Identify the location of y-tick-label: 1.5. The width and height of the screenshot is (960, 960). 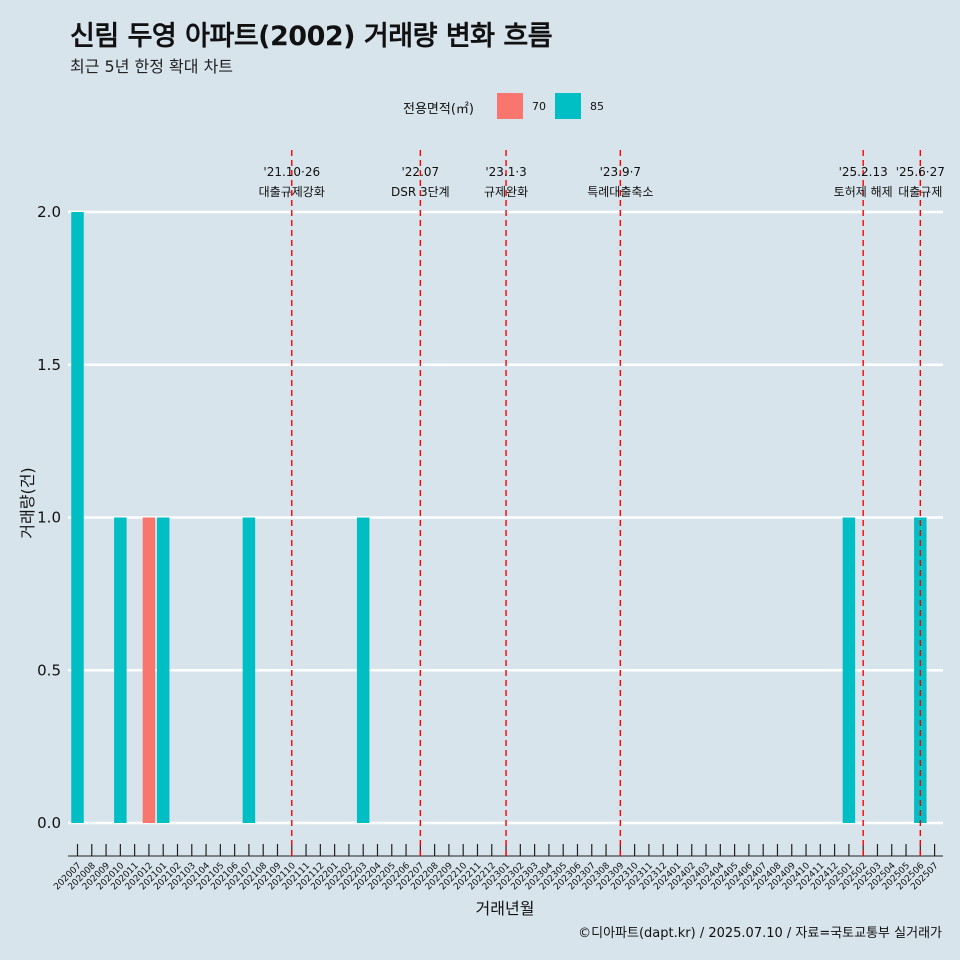
(49, 365).